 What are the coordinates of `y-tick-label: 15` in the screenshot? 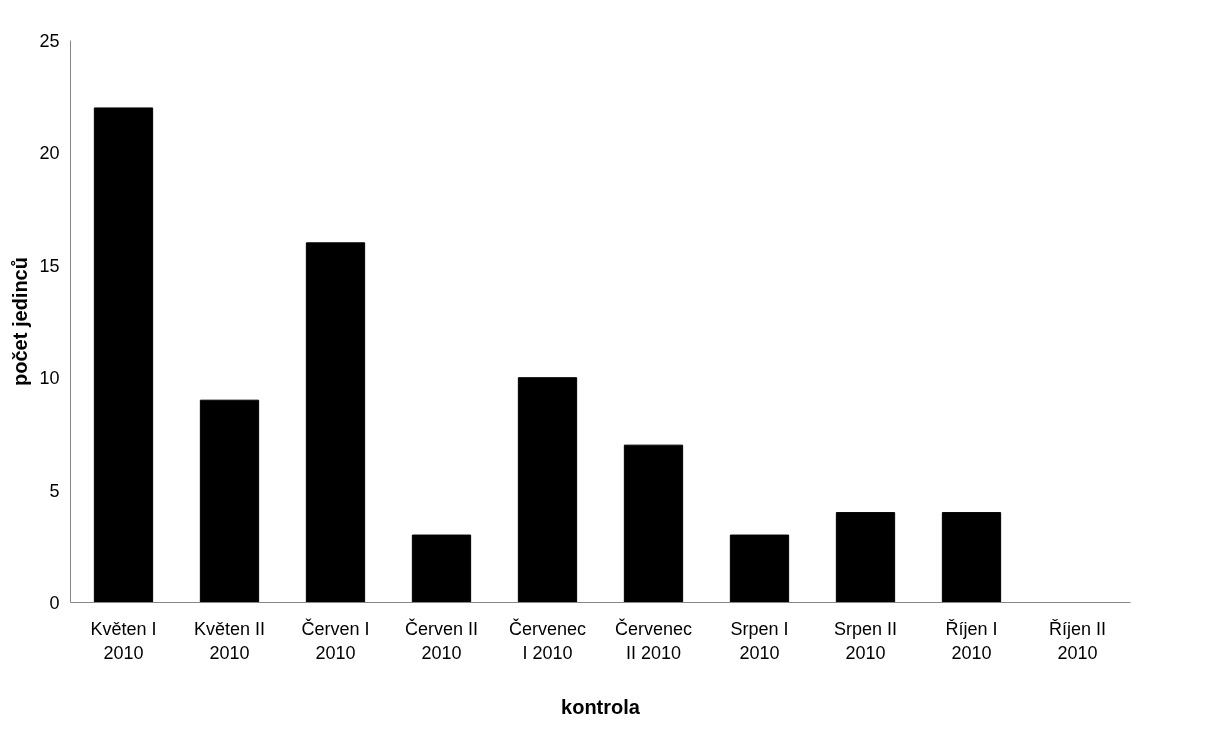 It's located at (49, 265).